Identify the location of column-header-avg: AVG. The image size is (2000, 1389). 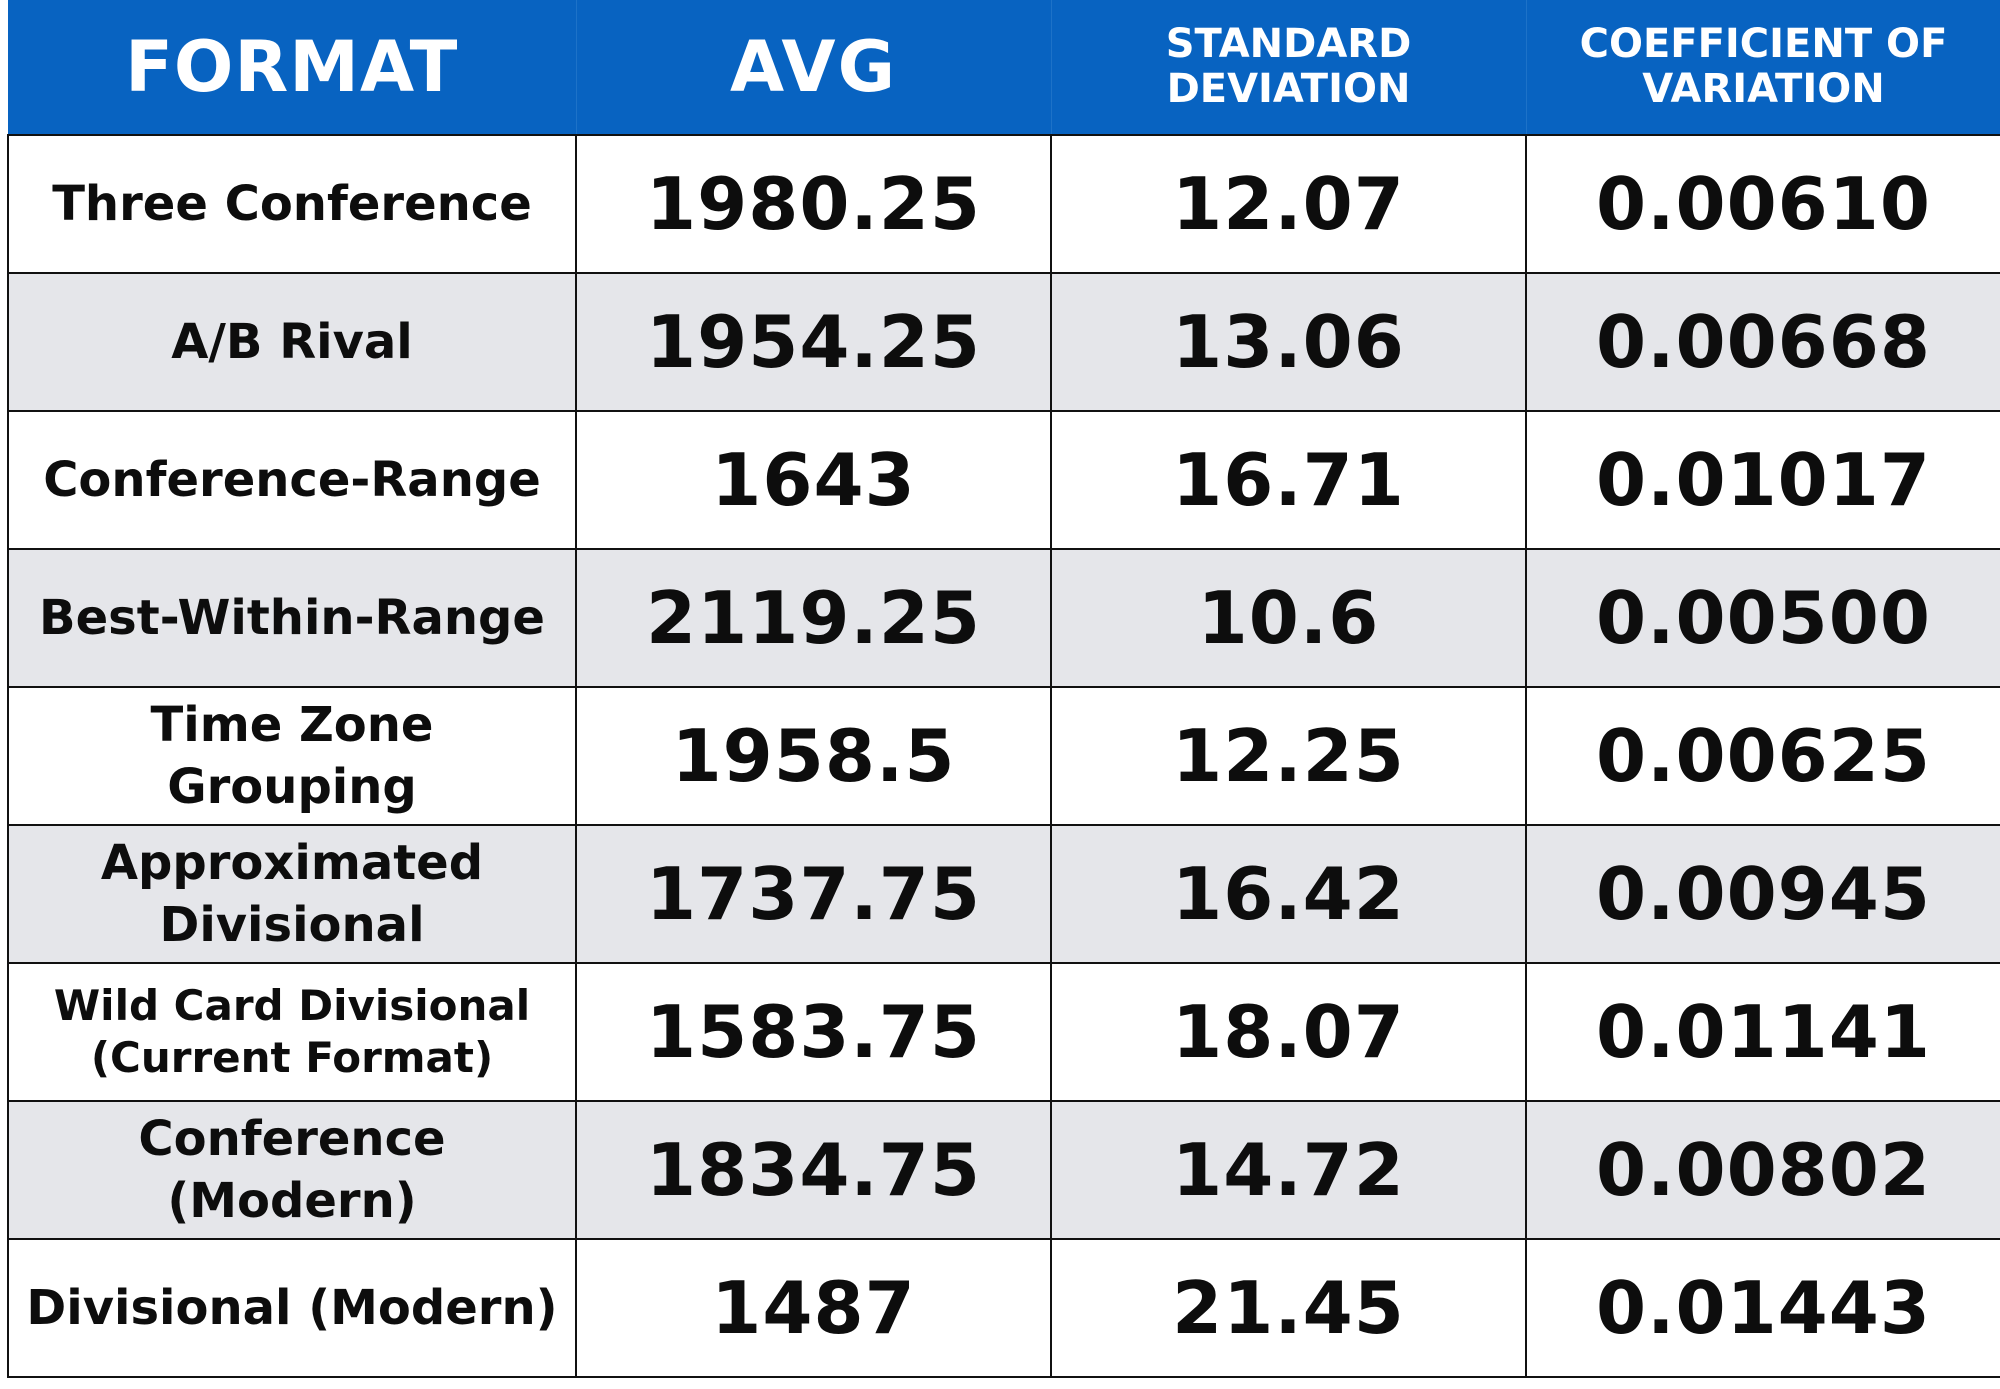
(814, 67).